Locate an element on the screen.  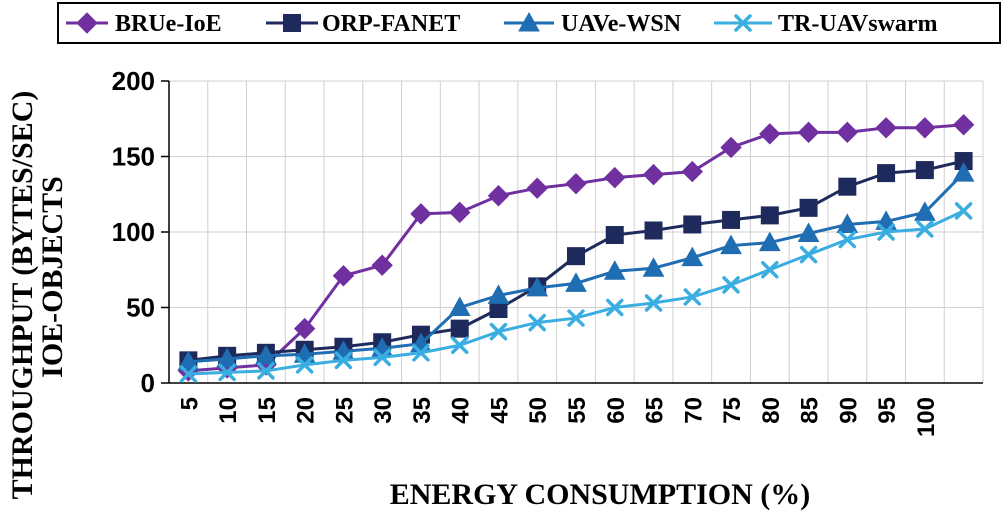
y-tick-label: 100 is located at coordinates (133, 232).